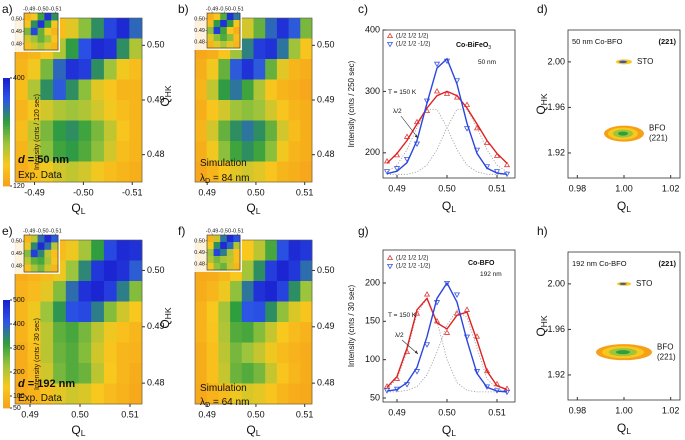 This screenshot has height=440, width=685. I want to click on x-tick-label: 0.50, so click(447, 188).